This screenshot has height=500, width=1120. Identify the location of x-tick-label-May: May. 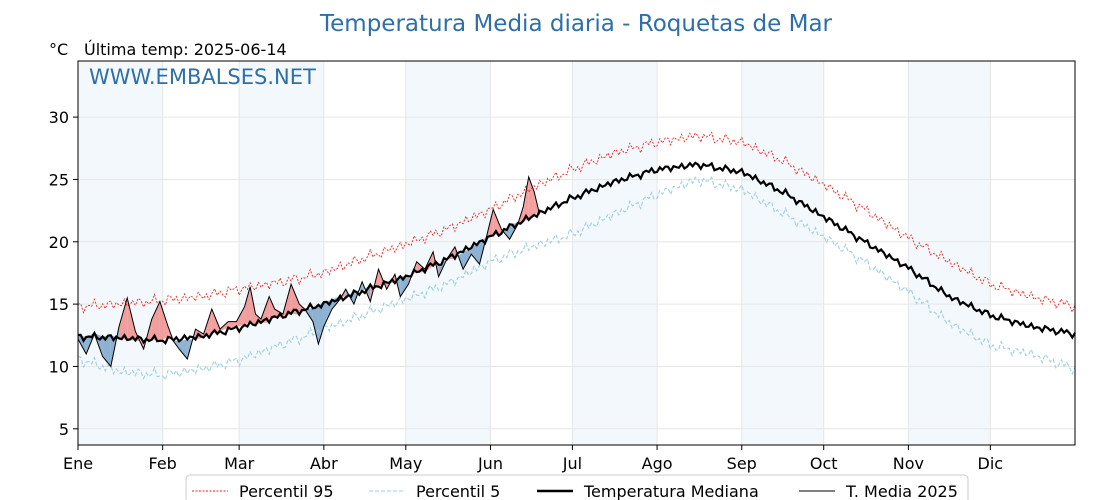
(405, 463).